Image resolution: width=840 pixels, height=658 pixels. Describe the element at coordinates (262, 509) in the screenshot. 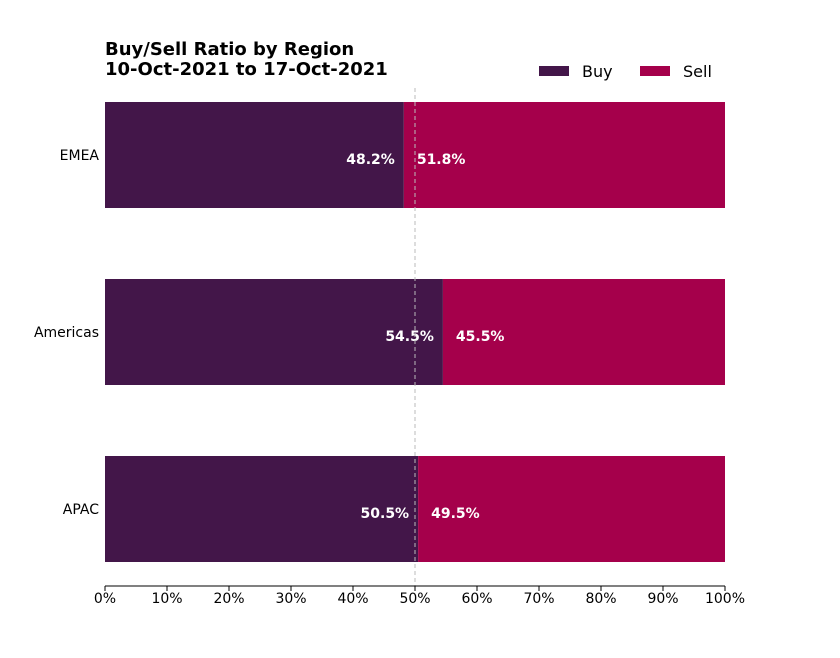

I see `bar-buy-apac` at that location.